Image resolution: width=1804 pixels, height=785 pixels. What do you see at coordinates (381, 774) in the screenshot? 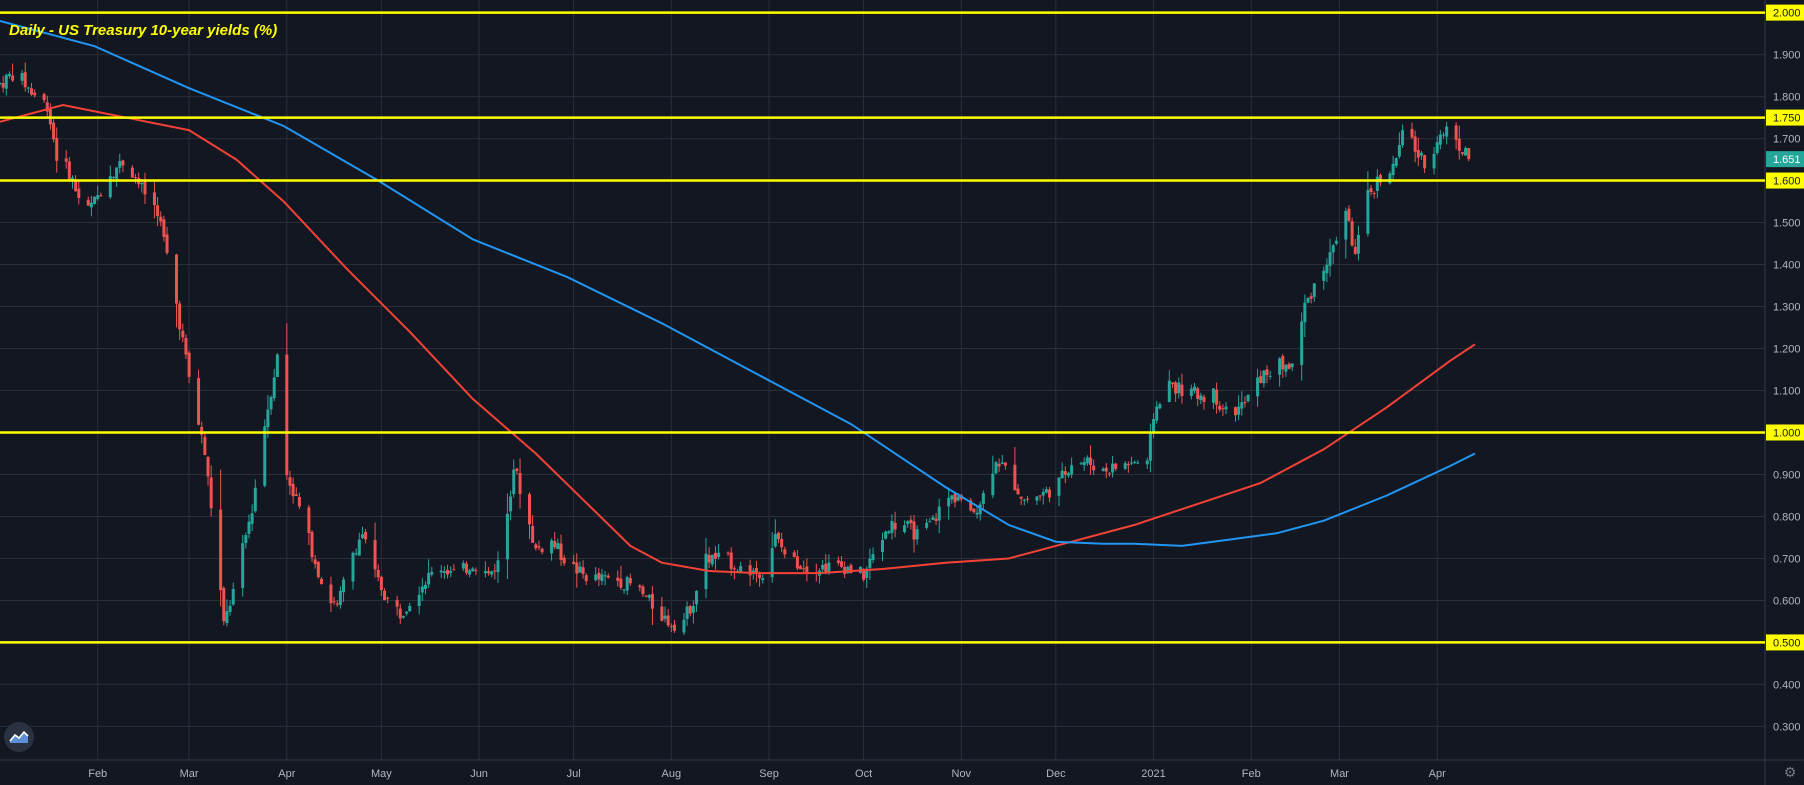
I see `time-tick-label: May` at bounding box center [381, 774].